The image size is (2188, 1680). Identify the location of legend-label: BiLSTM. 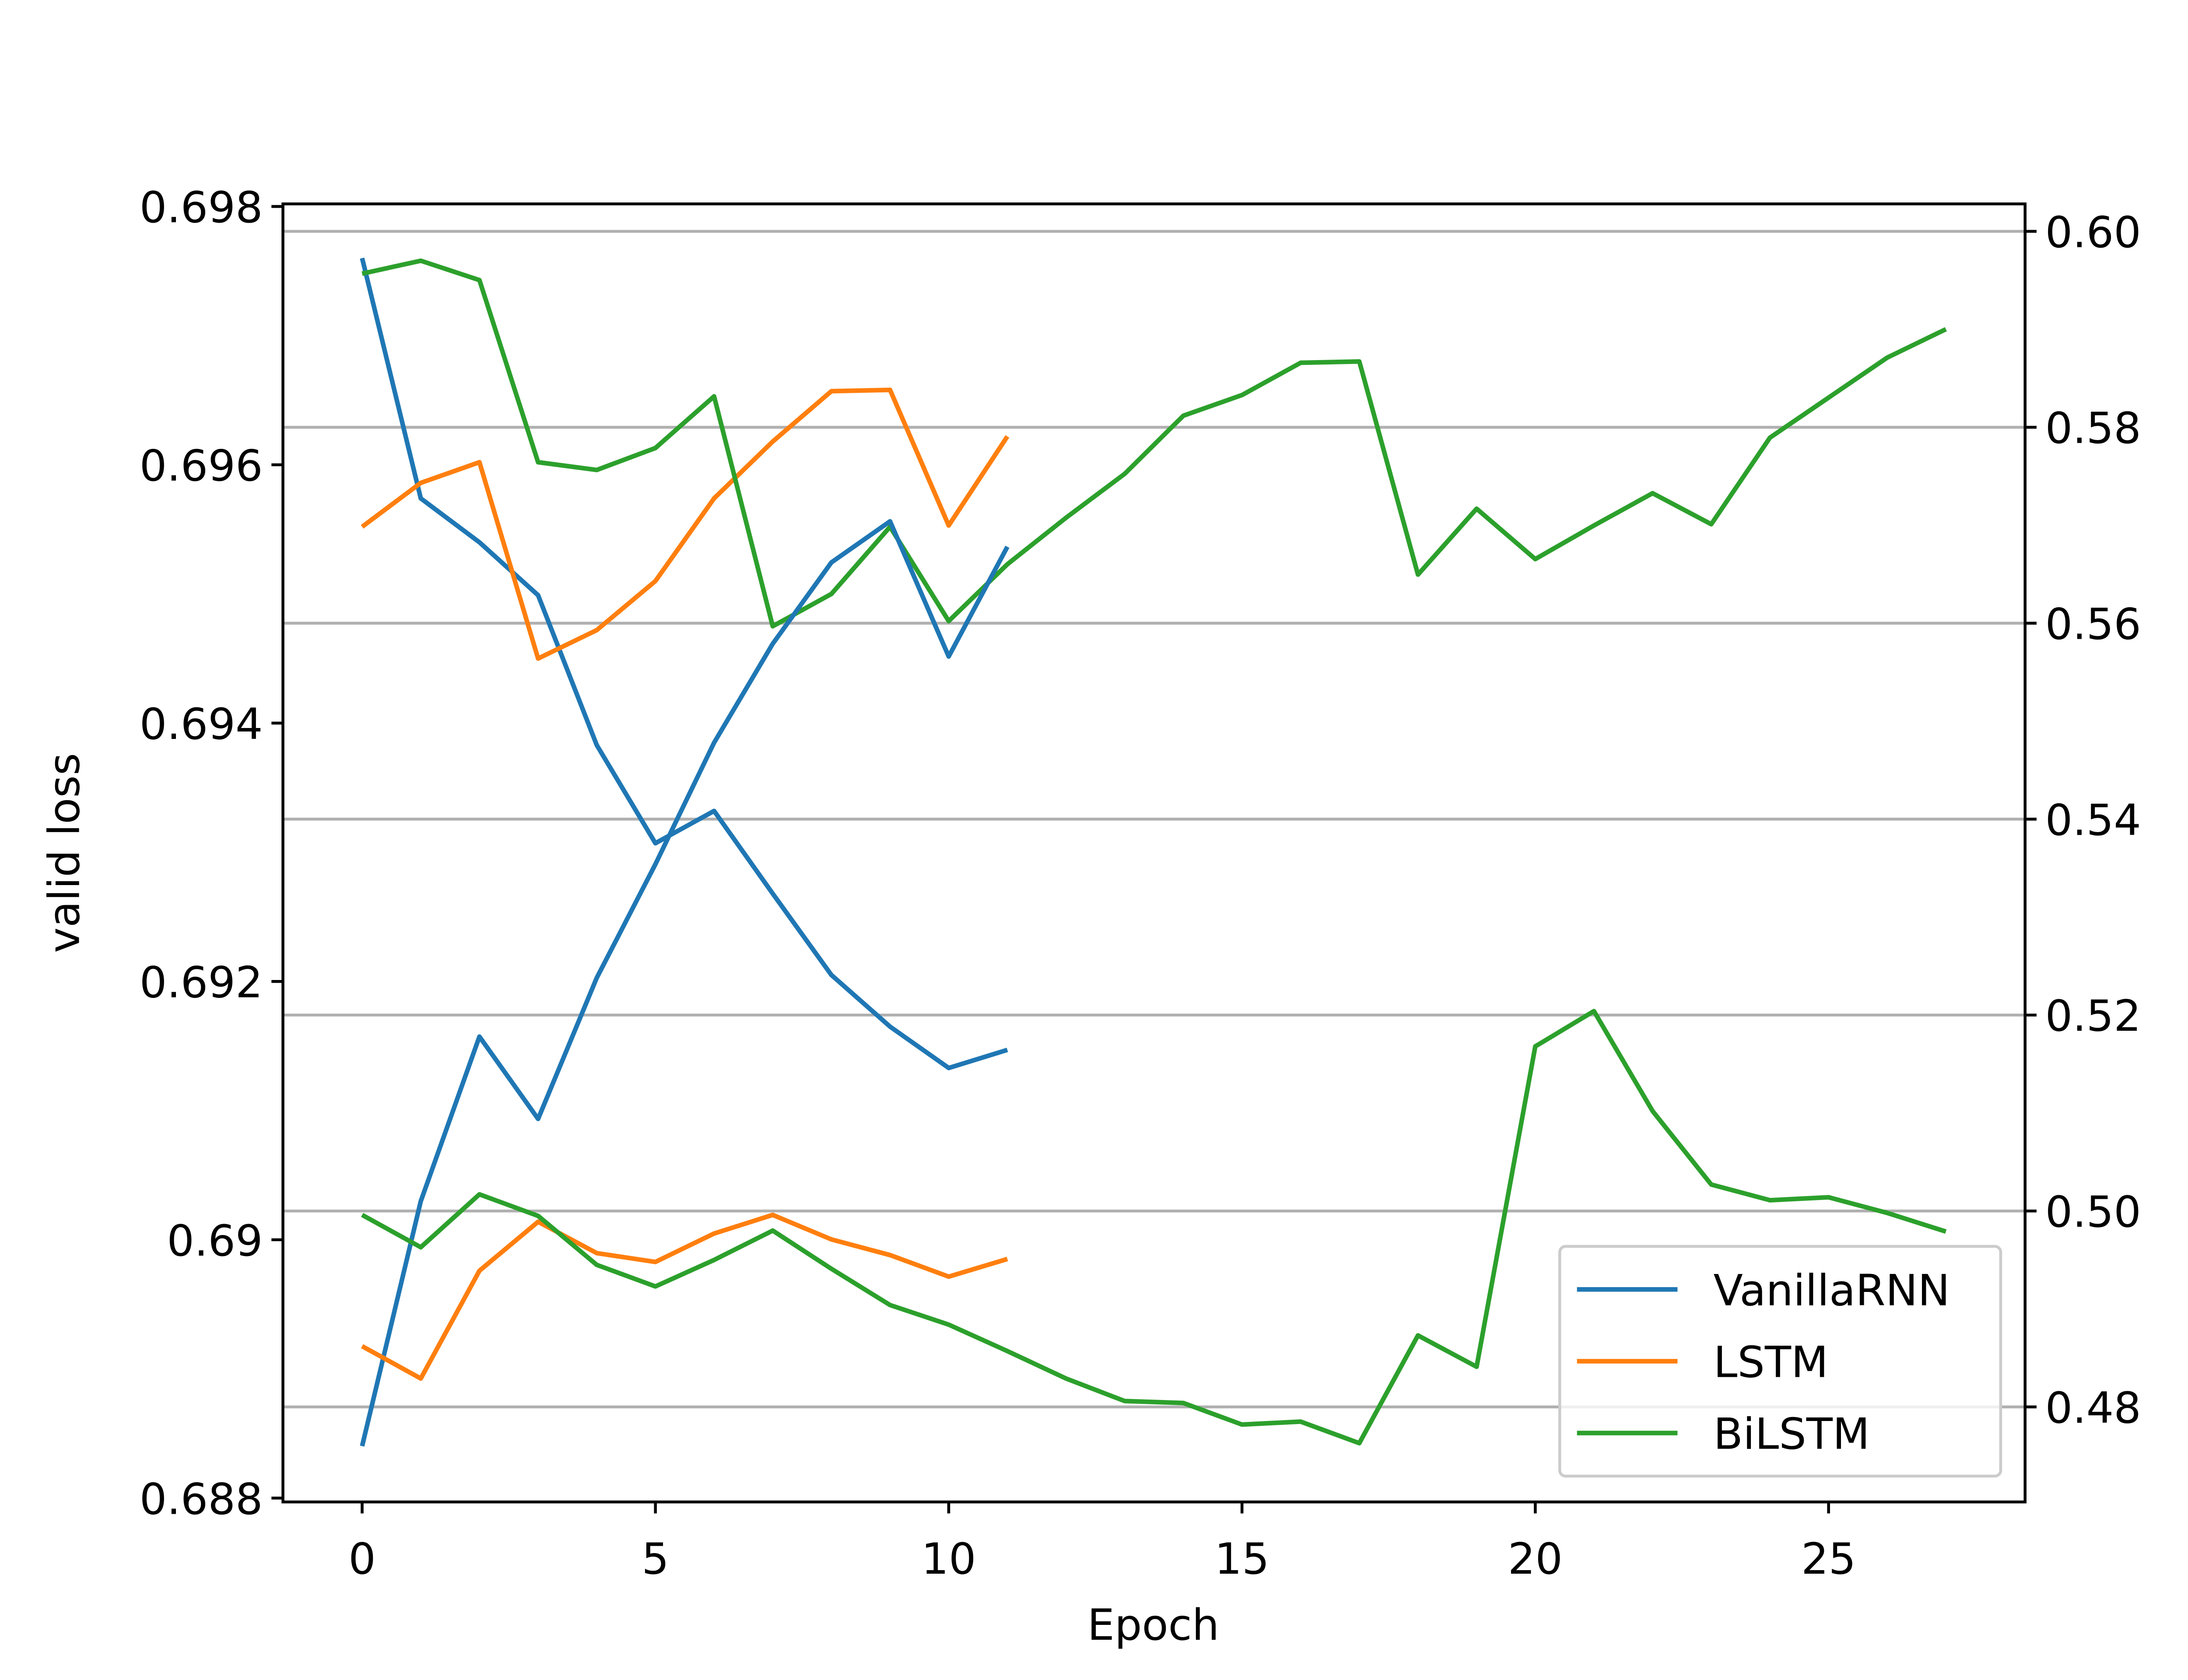
(1791, 1435).